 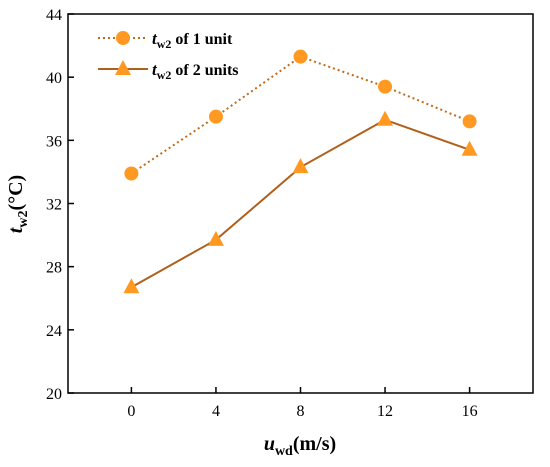 What do you see at coordinates (54, 78) in the screenshot?
I see `y-tick-label: 40` at bounding box center [54, 78].